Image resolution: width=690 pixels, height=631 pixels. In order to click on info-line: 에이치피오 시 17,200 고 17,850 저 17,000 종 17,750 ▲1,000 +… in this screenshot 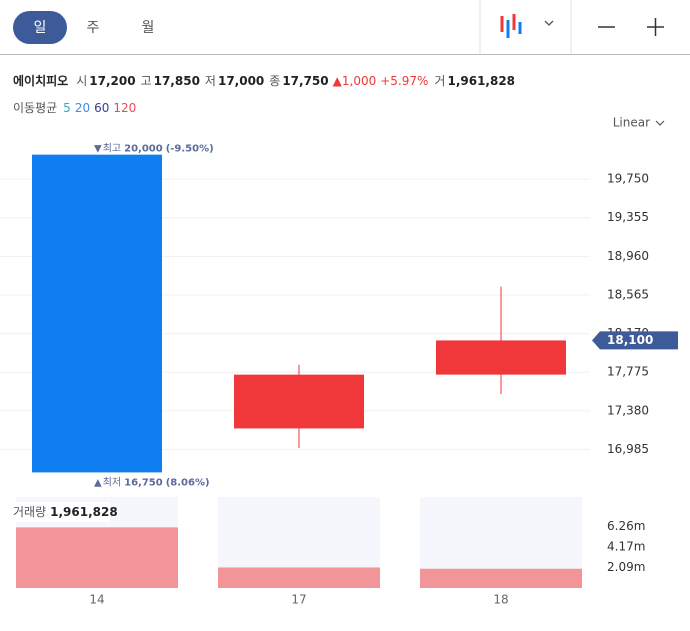, I will do `click(264, 80)`.